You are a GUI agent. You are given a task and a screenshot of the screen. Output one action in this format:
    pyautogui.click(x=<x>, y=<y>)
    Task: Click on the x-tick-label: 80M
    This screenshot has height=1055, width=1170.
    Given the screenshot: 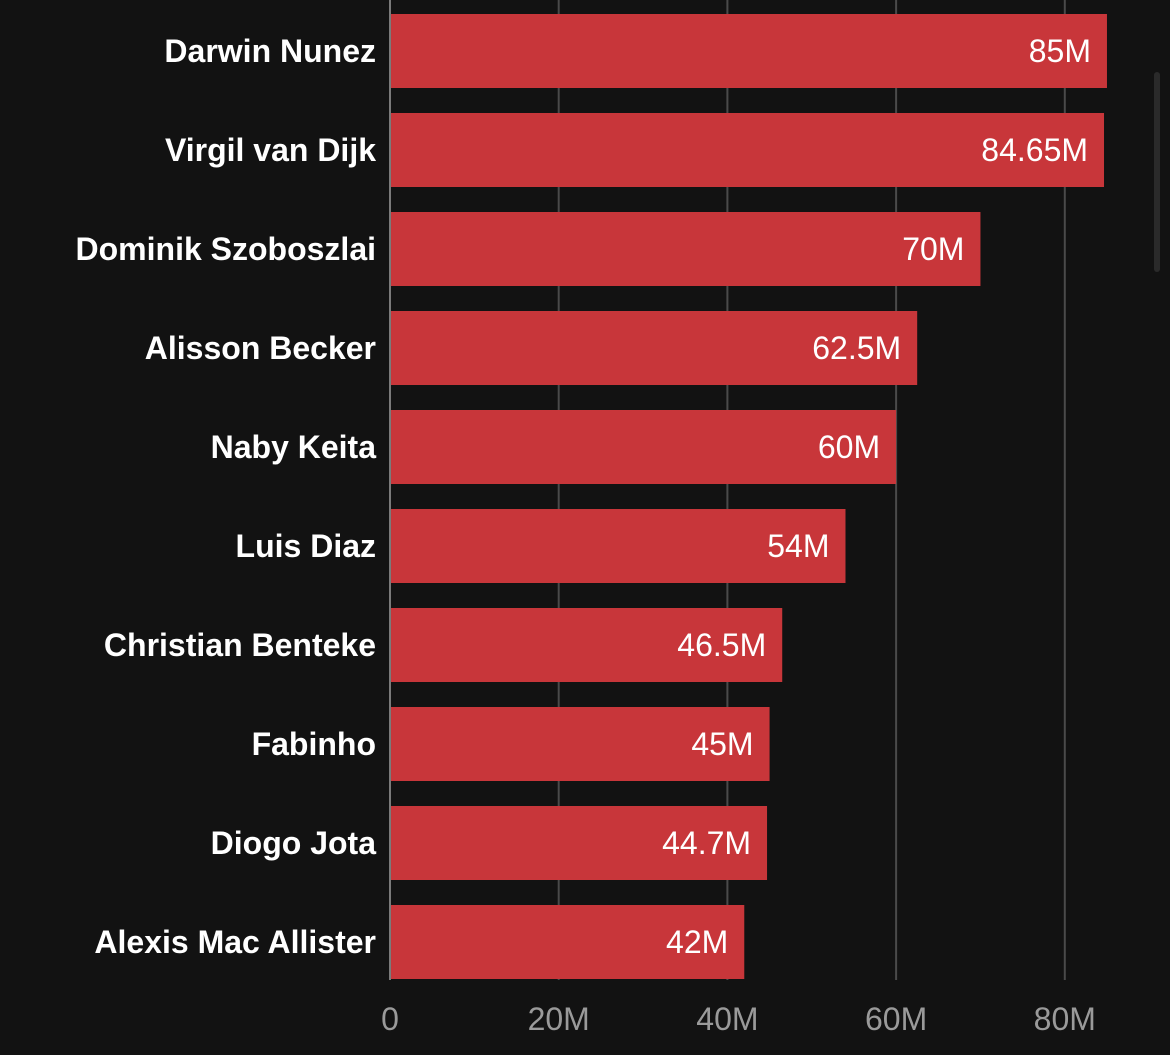 What is the action you would take?
    pyautogui.click(x=1065, y=1019)
    